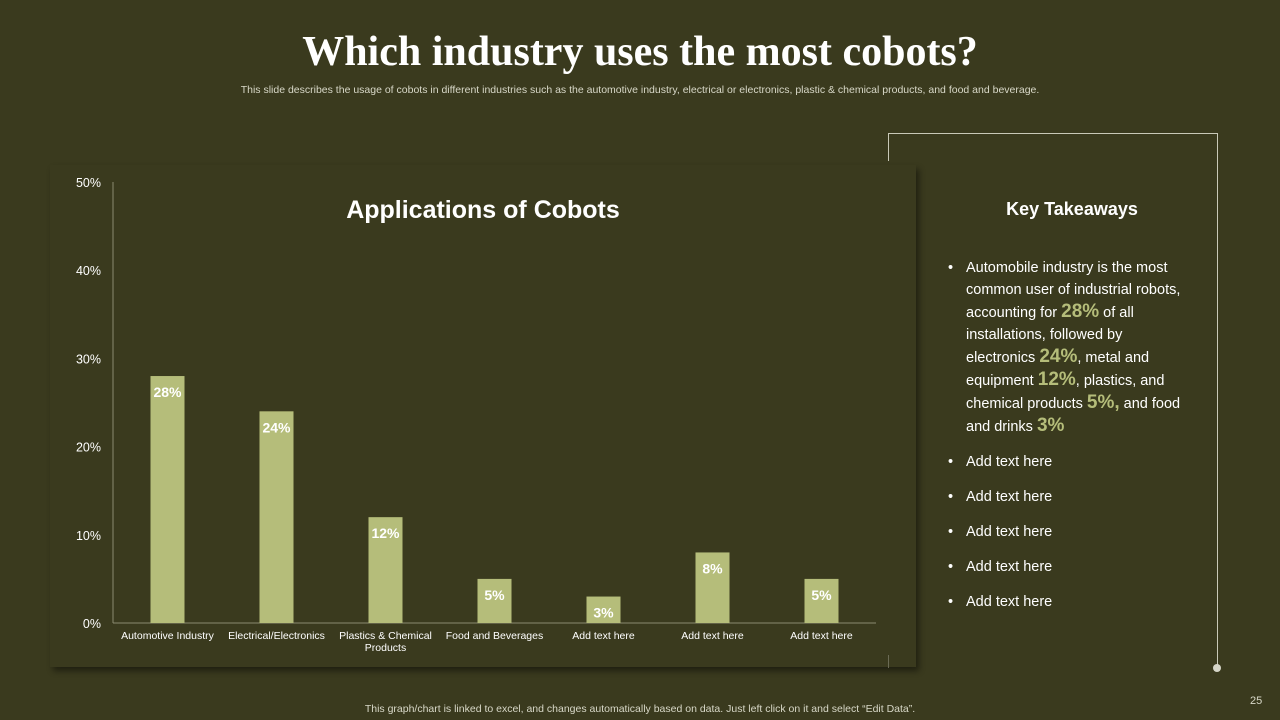 This screenshot has width=1280, height=720. I want to click on x-tick-label: Automotive Industry, so click(168, 636).